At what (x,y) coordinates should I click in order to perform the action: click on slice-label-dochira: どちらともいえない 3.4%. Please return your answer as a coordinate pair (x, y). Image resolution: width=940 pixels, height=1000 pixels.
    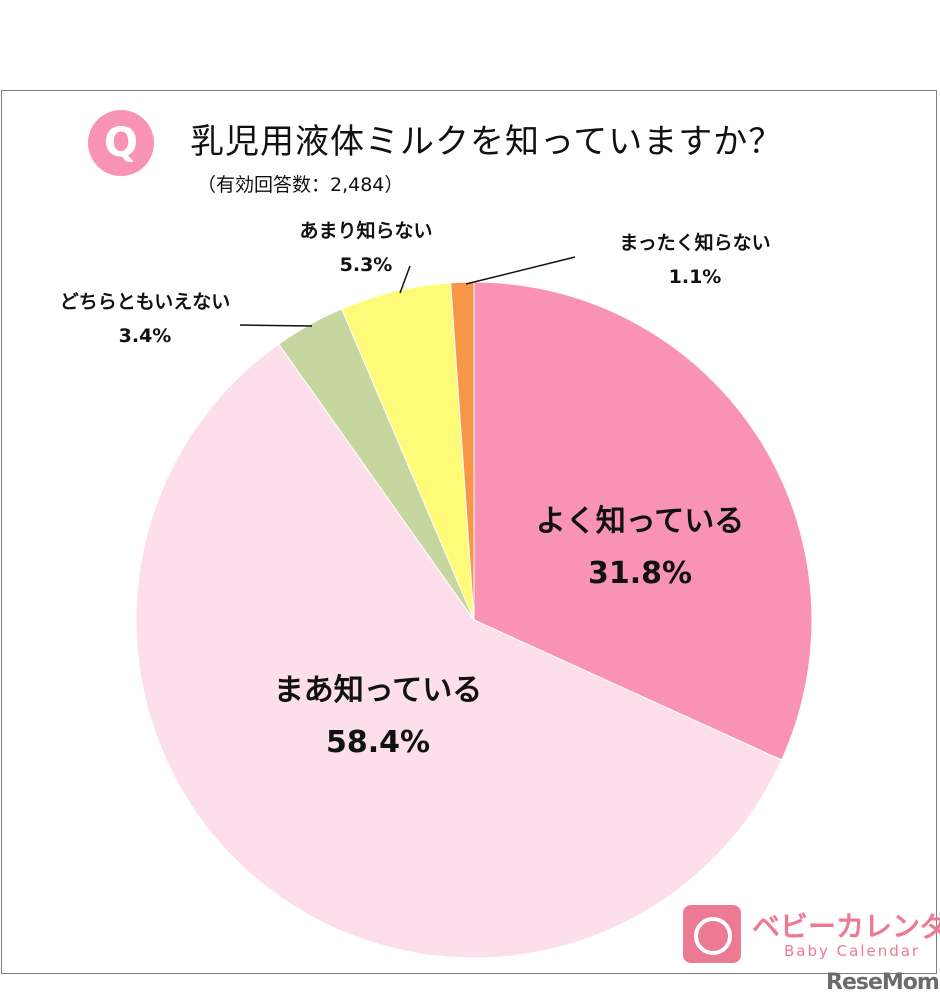
    Looking at the image, I should click on (145, 319).